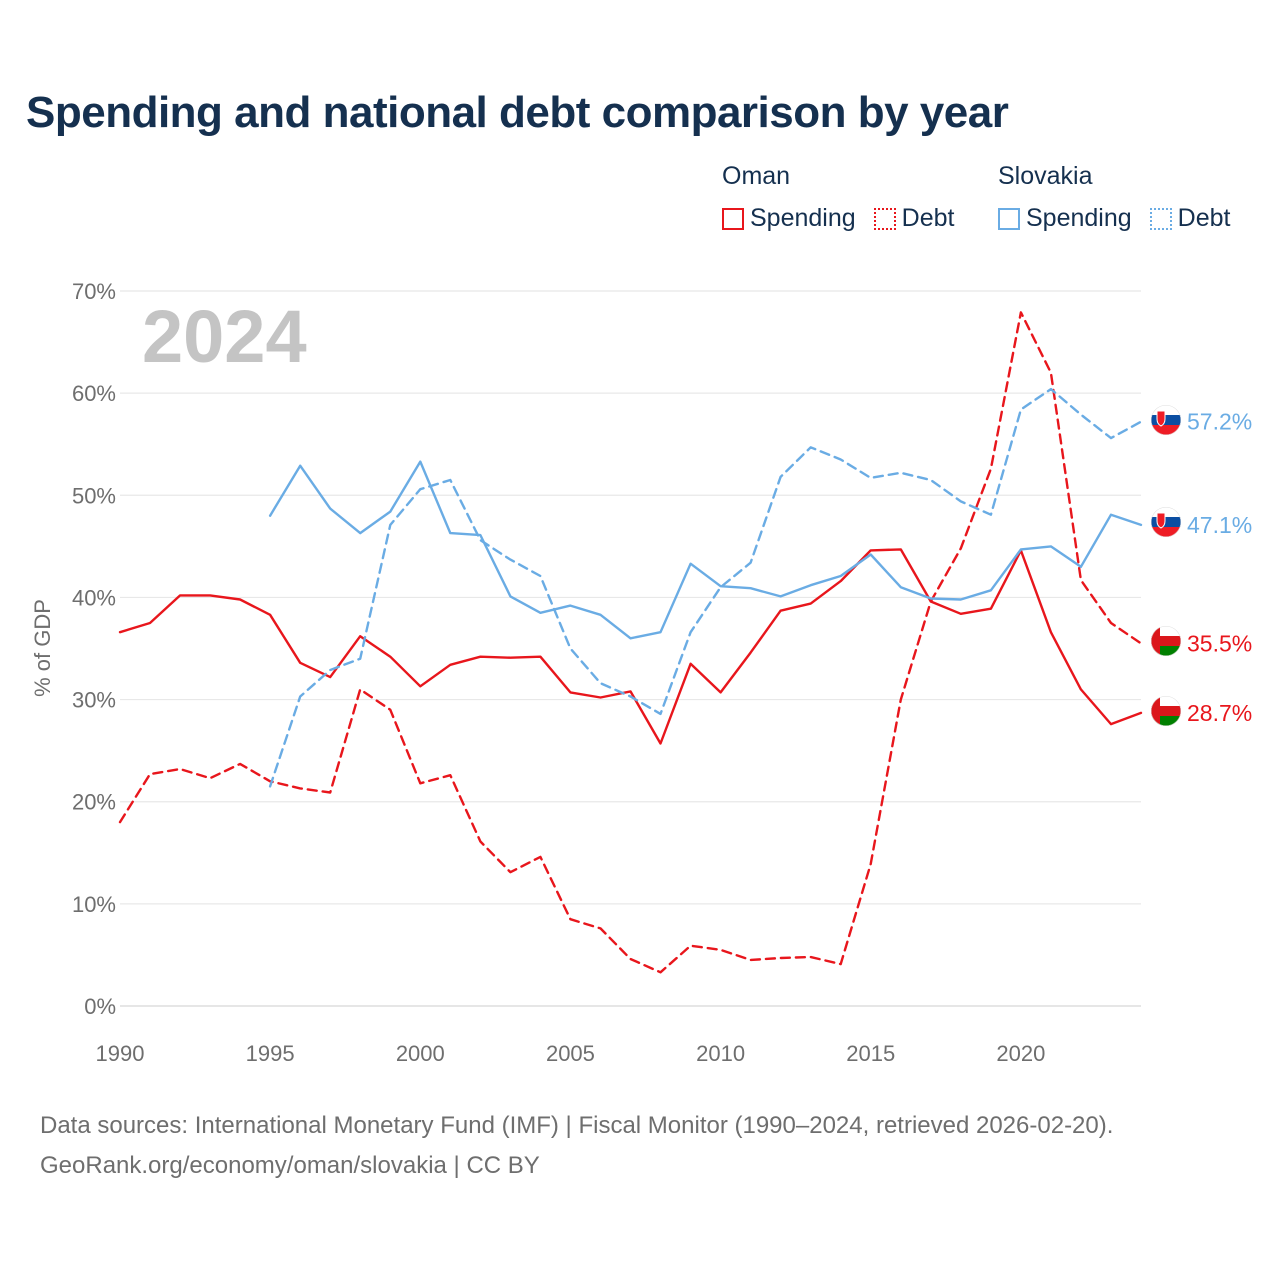 The height and width of the screenshot is (1280, 1280). Describe the element at coordinates (94, 495) in the screenshot. I see `y-tick-label: 50%` at that location.